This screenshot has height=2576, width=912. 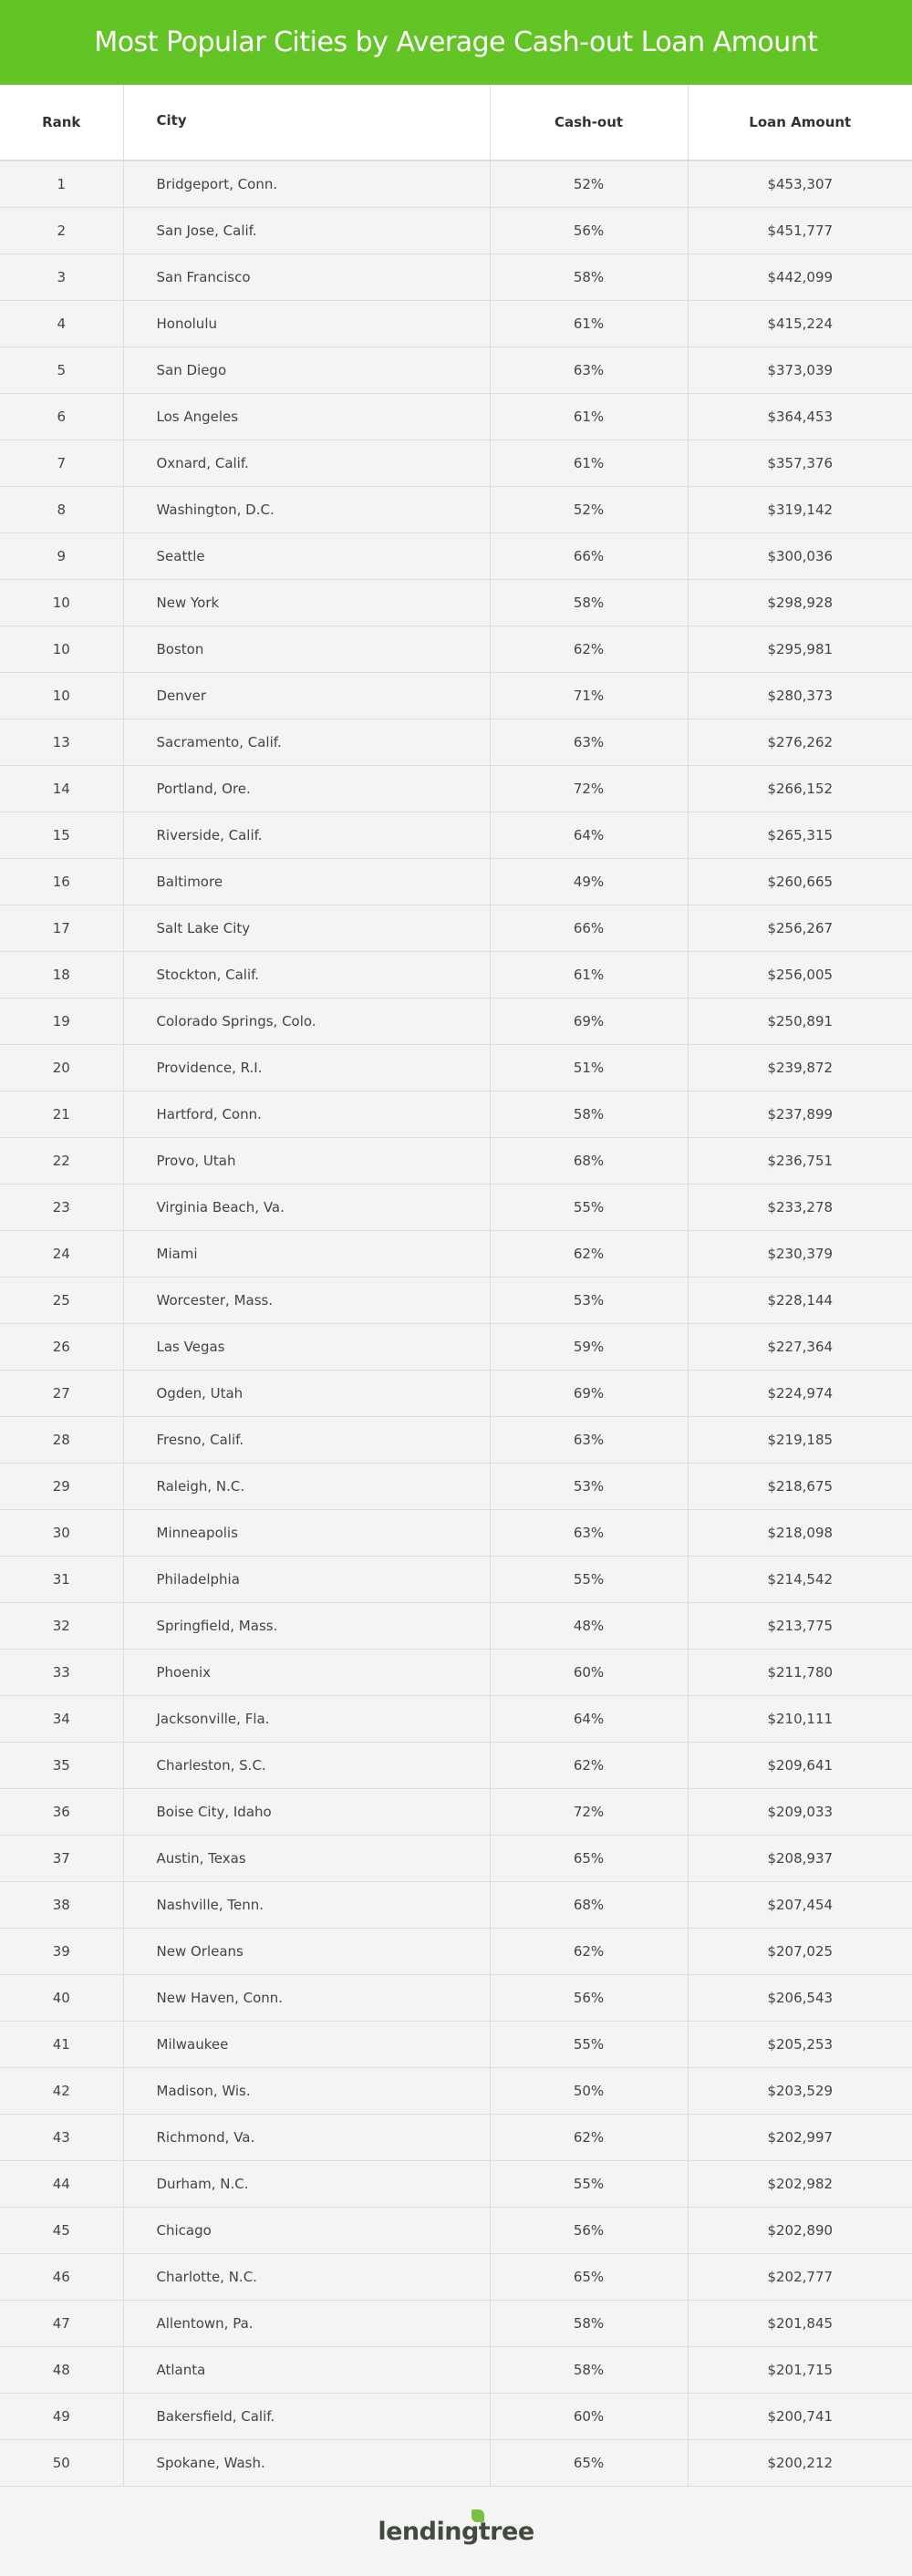 I want to click on cell-rank: 50, so click(x=62, y=2463).